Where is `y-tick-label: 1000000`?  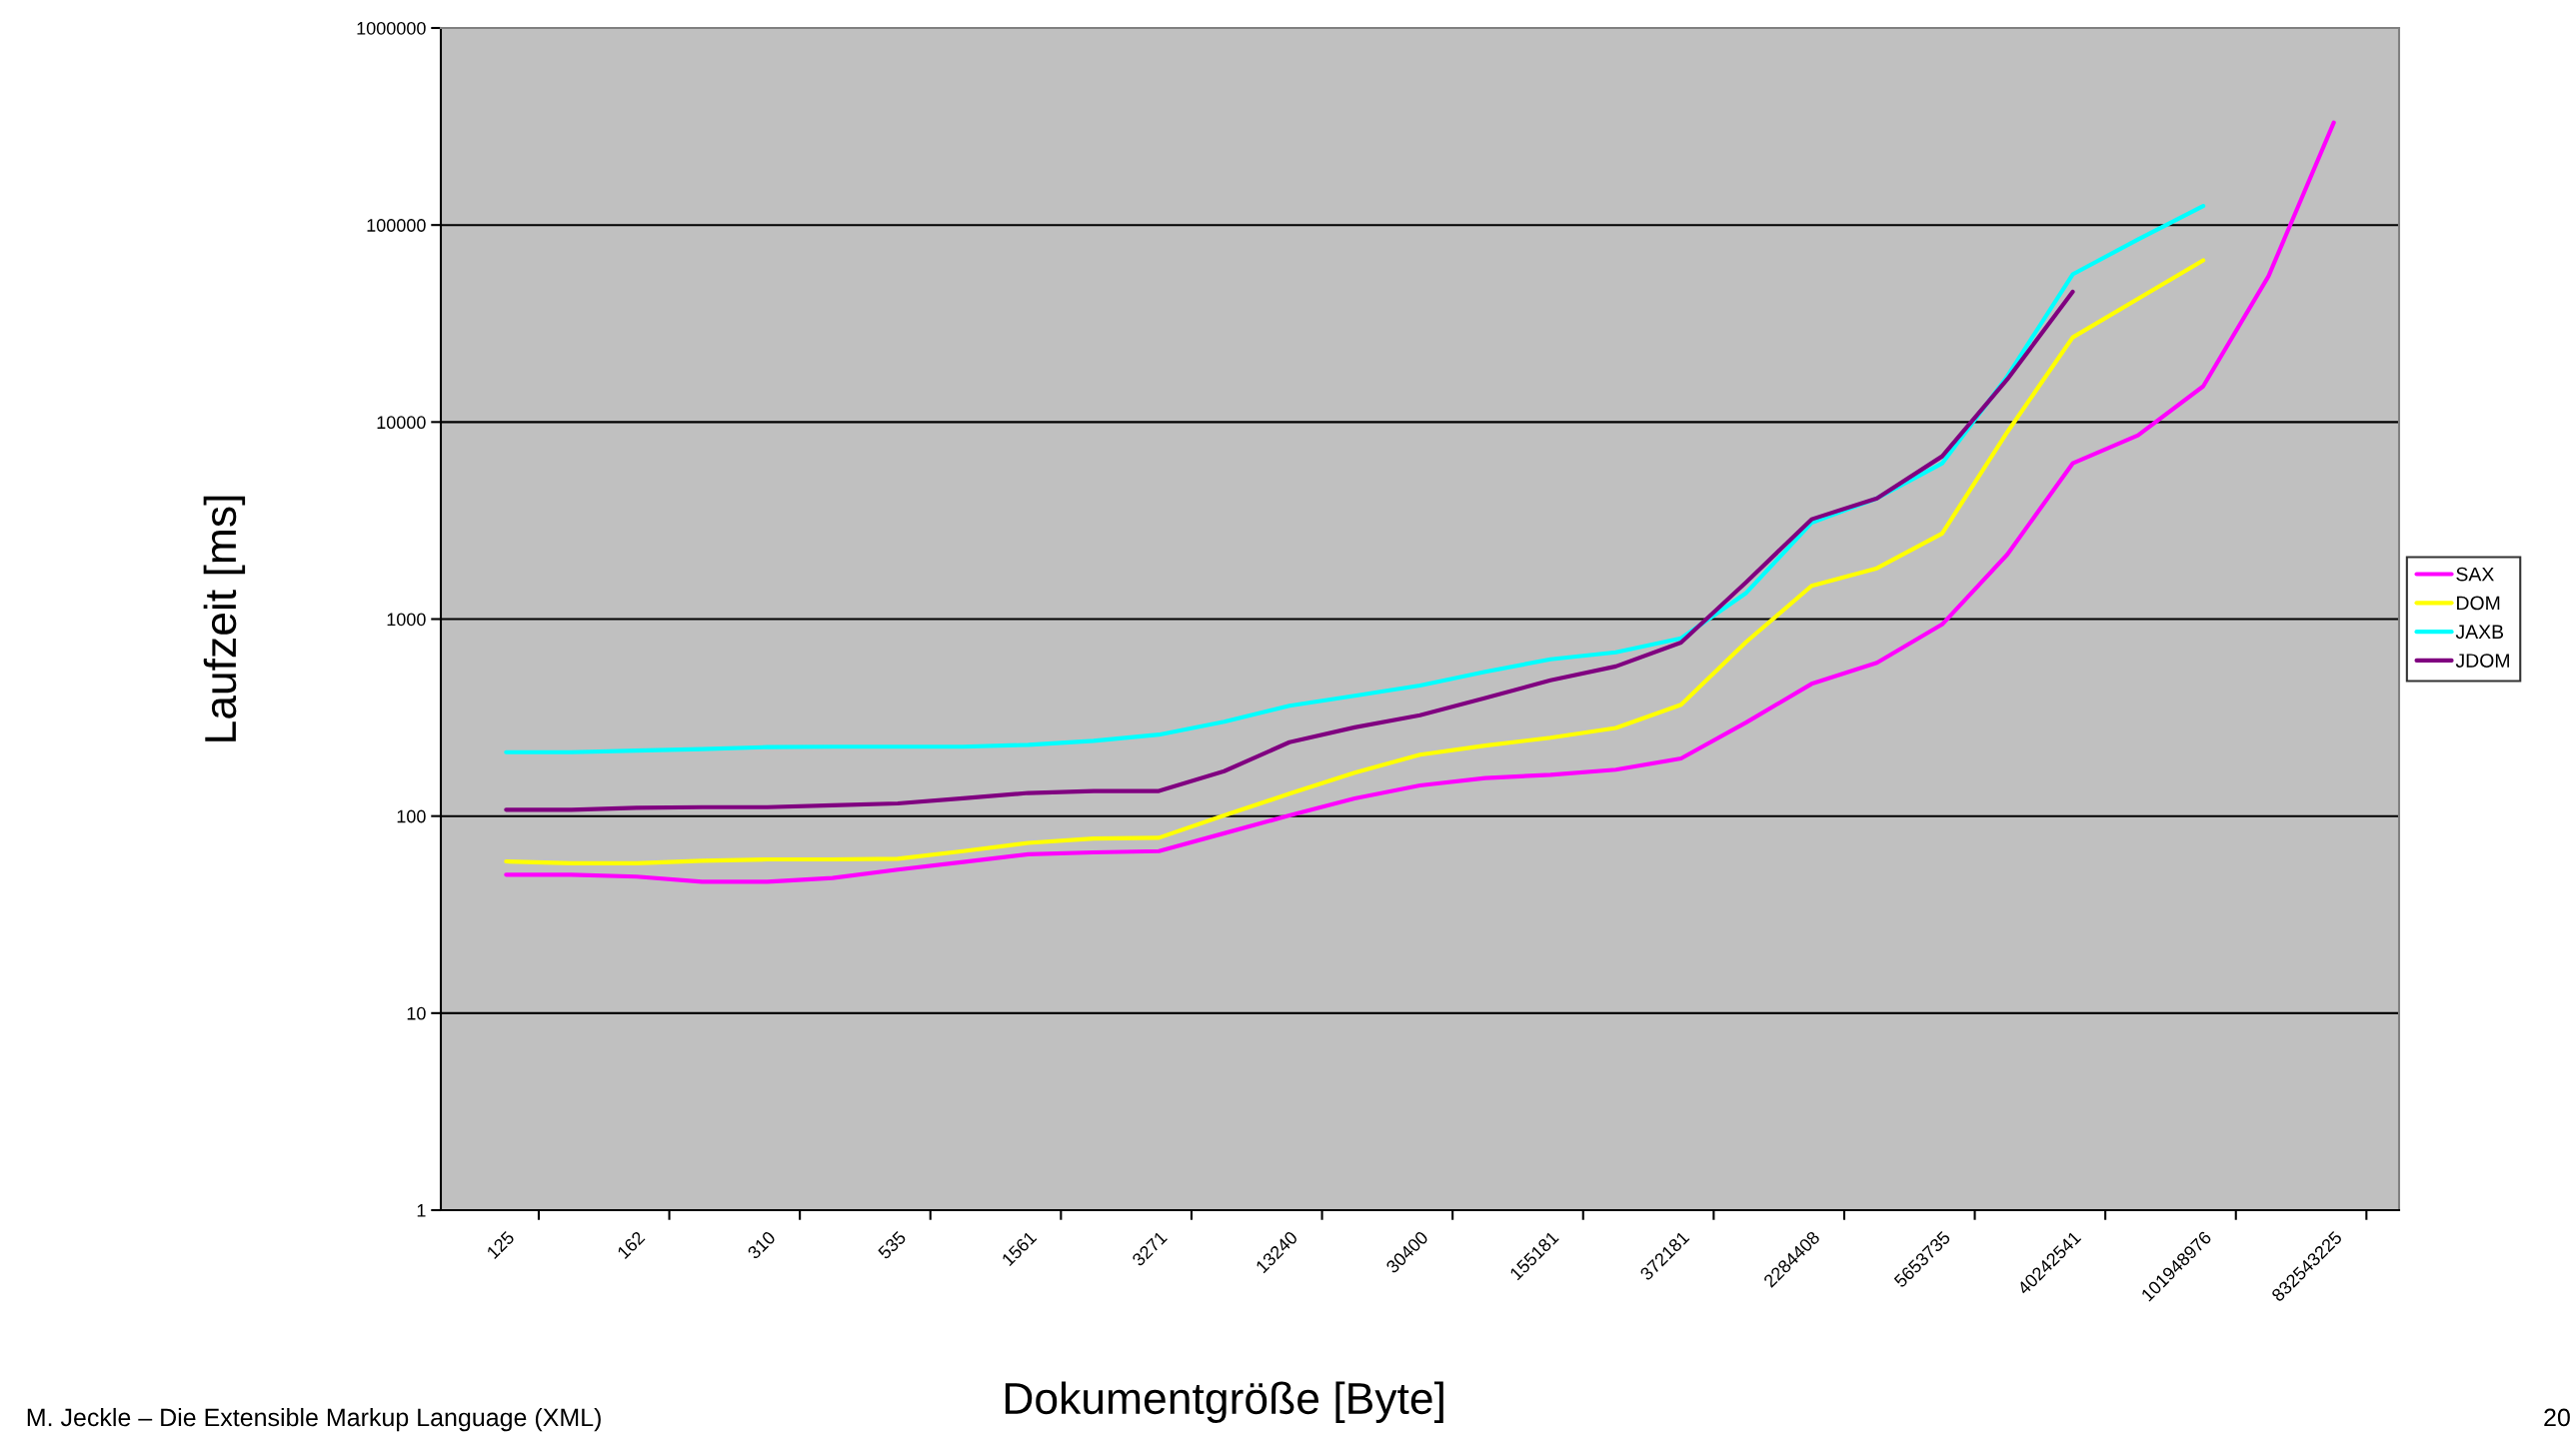 y-tick-label: 1000000 is located at coordinates (391, 28).